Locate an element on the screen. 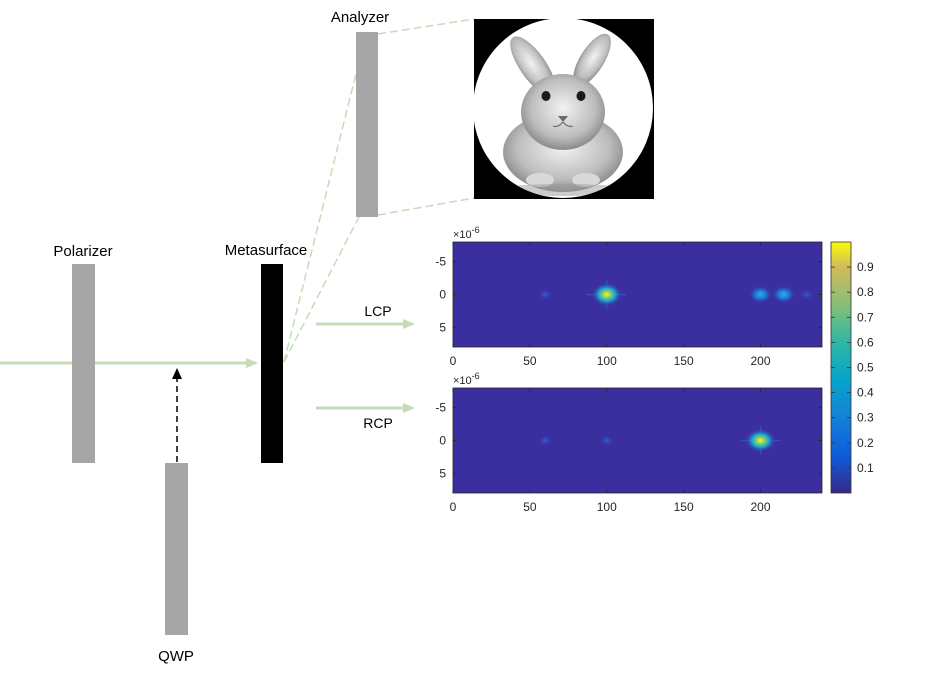 This screenshot has width=931, height=675. holographic-image is located at coordinates (563, 108).